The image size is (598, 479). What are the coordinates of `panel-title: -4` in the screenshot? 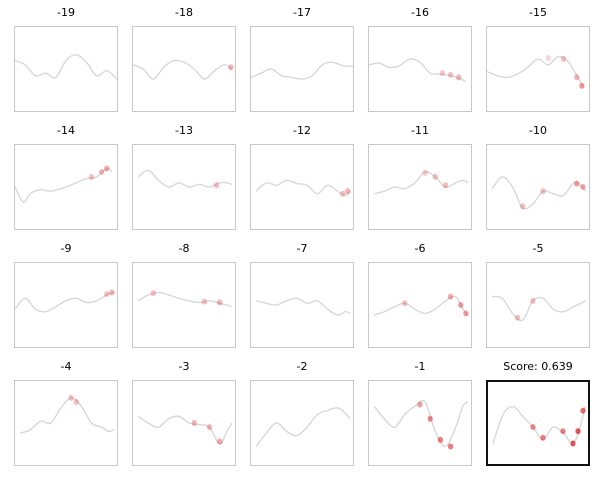 It's located at (66, 366).